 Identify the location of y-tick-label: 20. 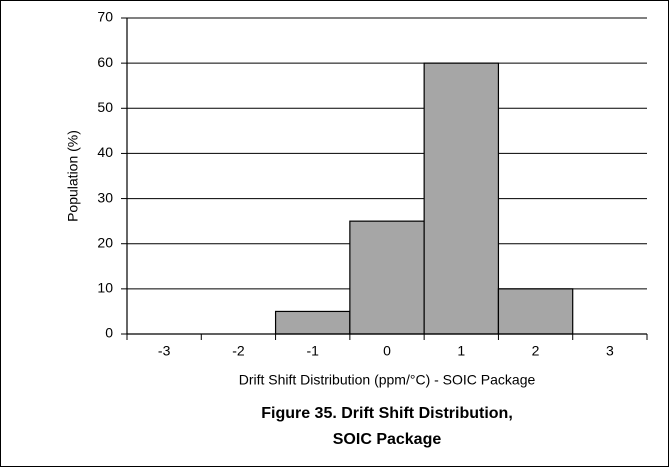
(105, 242).